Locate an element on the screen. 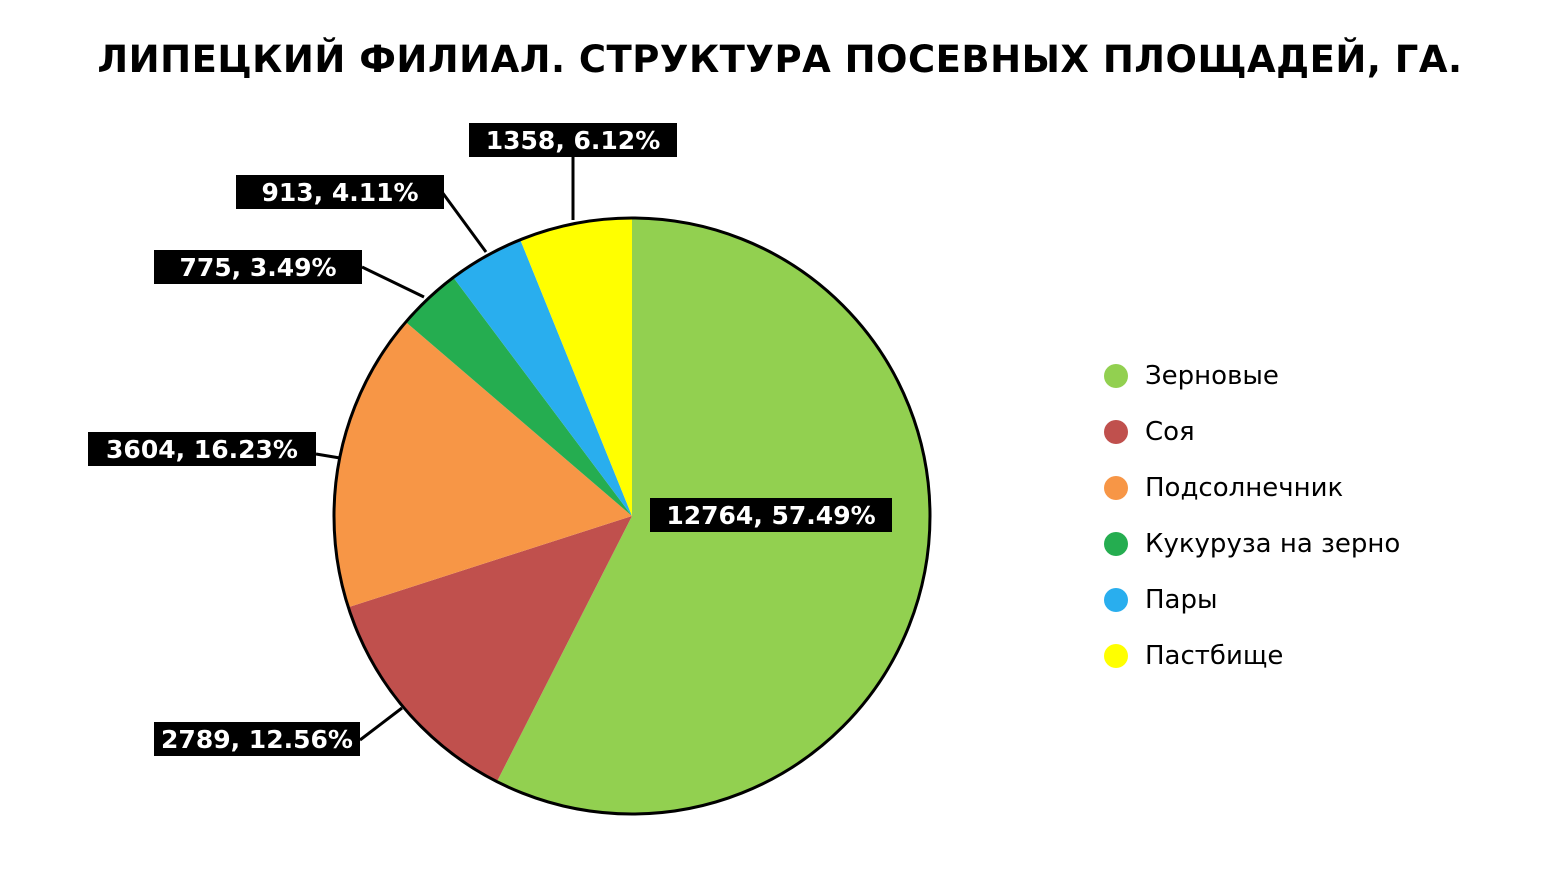 This screenshot has width=1560, height=890. data-label-1: 2789, 12.56% is located at coordinates (257, 739).